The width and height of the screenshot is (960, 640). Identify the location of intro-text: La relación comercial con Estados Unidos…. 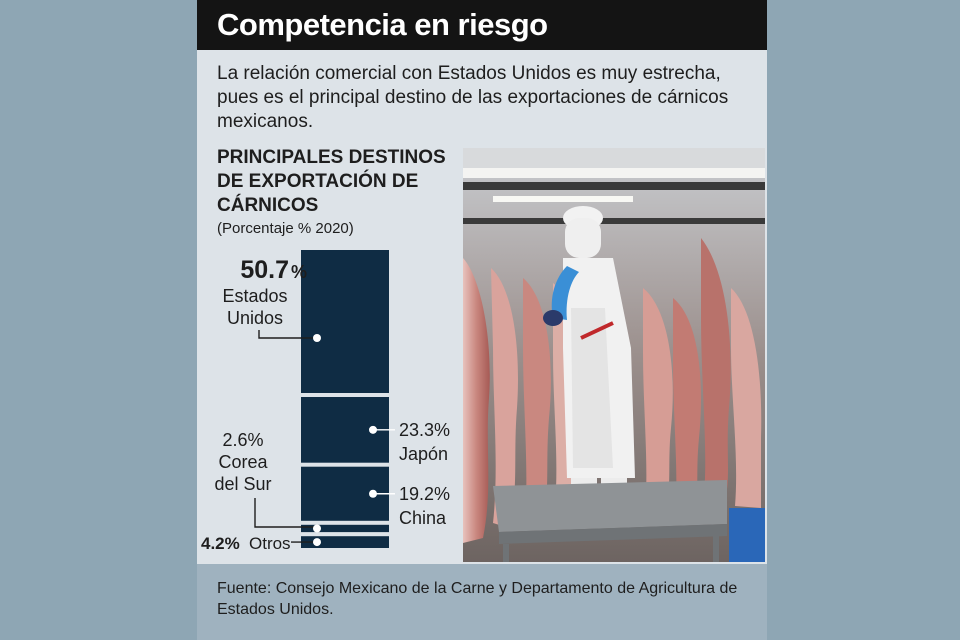
(473, 97).